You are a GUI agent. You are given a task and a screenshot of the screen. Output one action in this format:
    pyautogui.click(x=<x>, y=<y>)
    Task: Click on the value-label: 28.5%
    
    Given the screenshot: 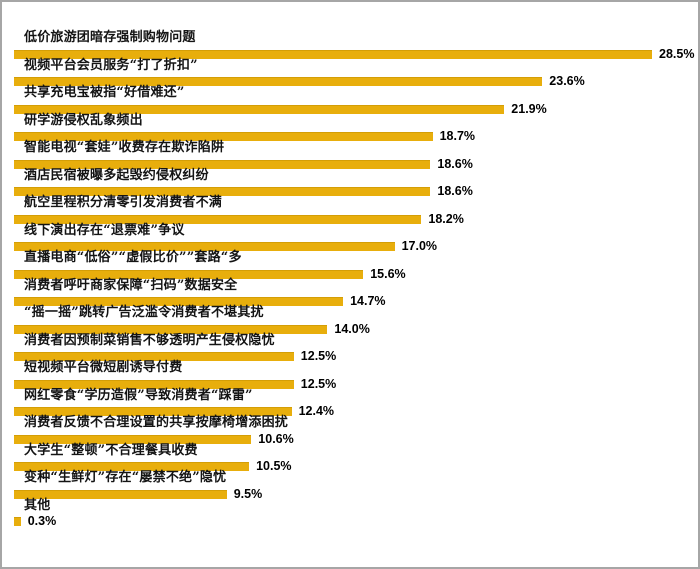 What is the action you would take?
    pyautogui.click(x=677, y=53)
    